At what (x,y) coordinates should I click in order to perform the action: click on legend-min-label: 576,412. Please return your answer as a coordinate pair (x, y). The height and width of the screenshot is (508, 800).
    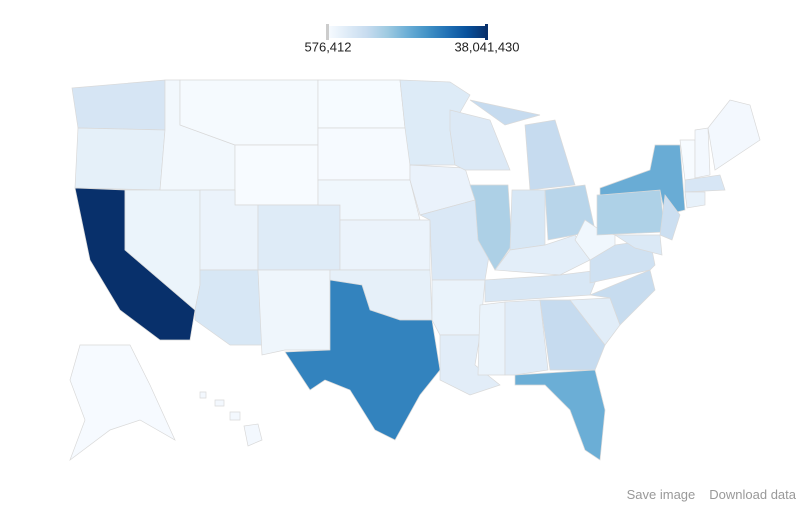
    Looking at the image, I should click on (328, 46).